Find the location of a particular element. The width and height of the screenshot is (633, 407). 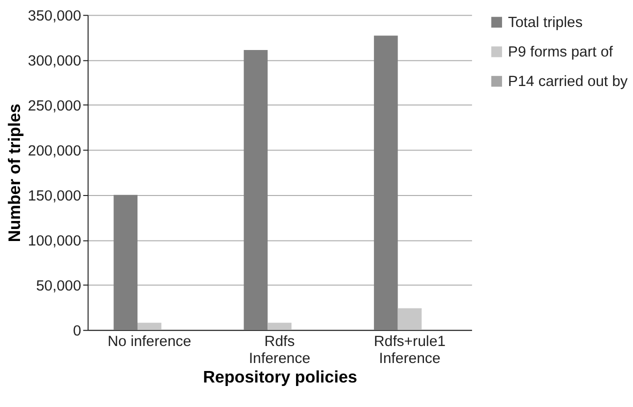

y-tick-label: 350,000 is located at coordinates (55, 16).